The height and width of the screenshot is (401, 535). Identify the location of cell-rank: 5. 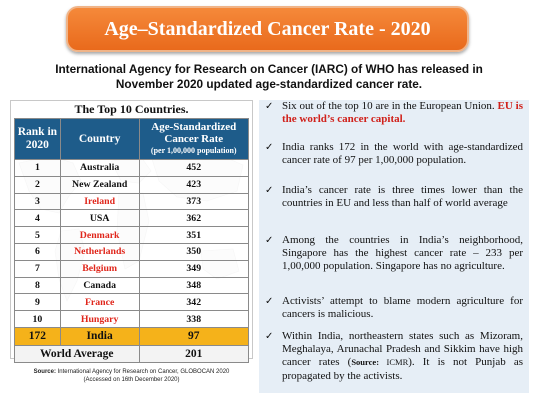
(37, 235).